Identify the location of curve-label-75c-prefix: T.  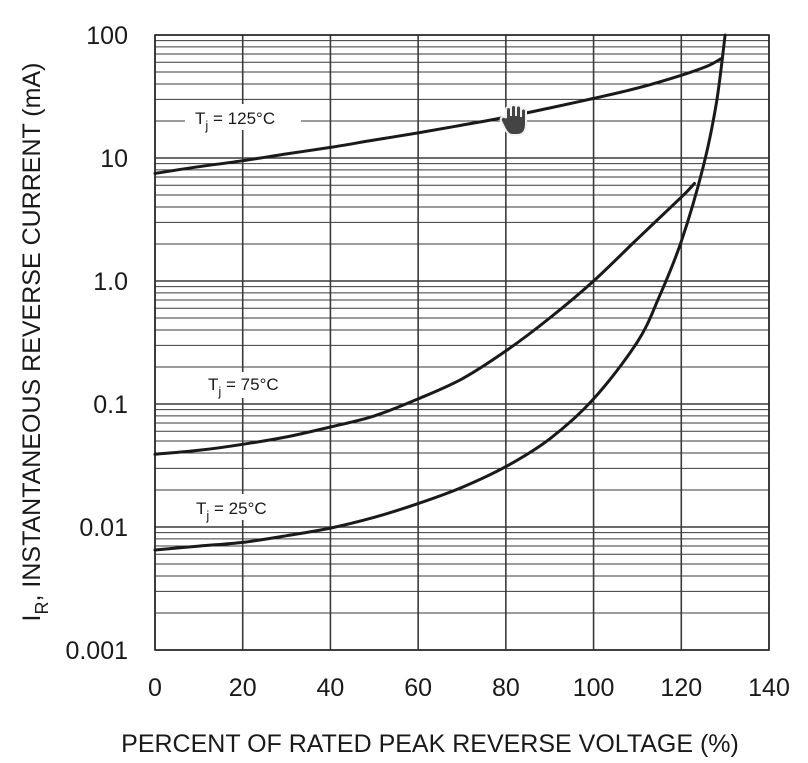
(213, 384).